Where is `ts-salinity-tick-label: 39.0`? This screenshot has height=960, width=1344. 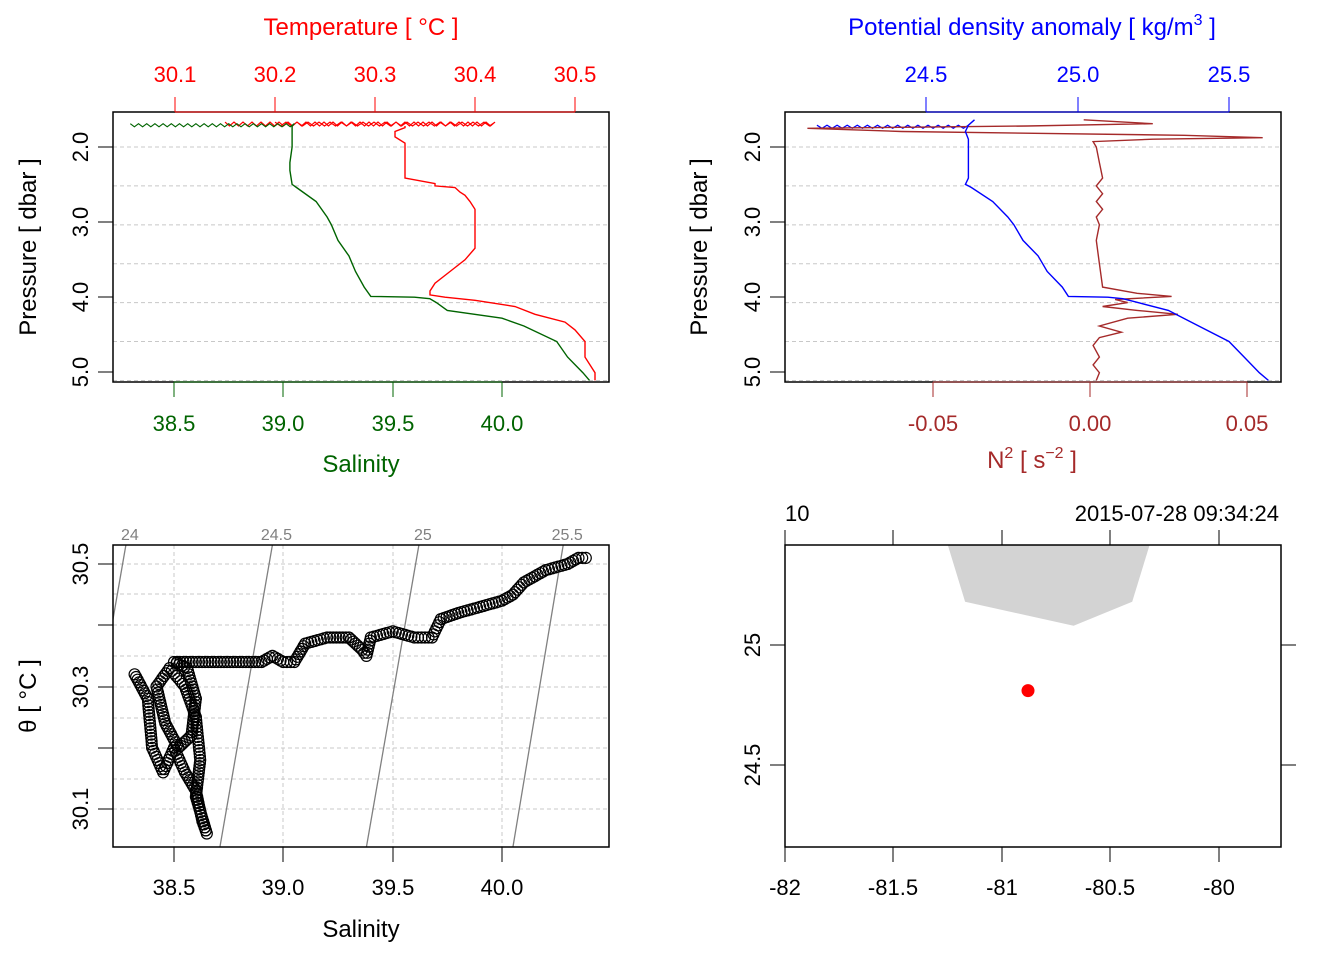 ts-salinity-tick-label: 39.0 is located at coordinates (283, 887).